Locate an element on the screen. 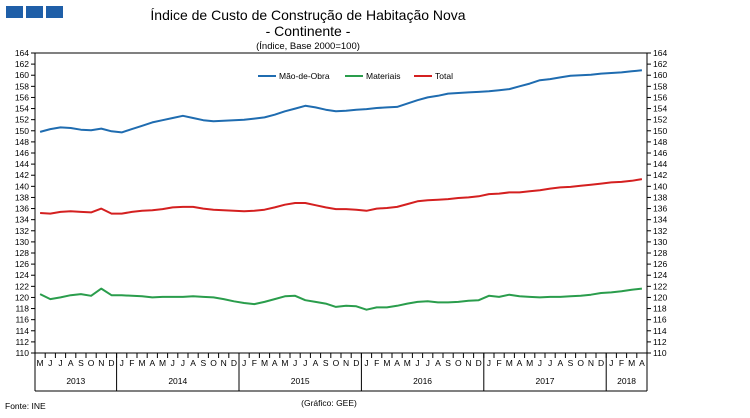 The width and height of the screenshot is (750, 418). year-label: 2016 is located at coordinates (422, 381).